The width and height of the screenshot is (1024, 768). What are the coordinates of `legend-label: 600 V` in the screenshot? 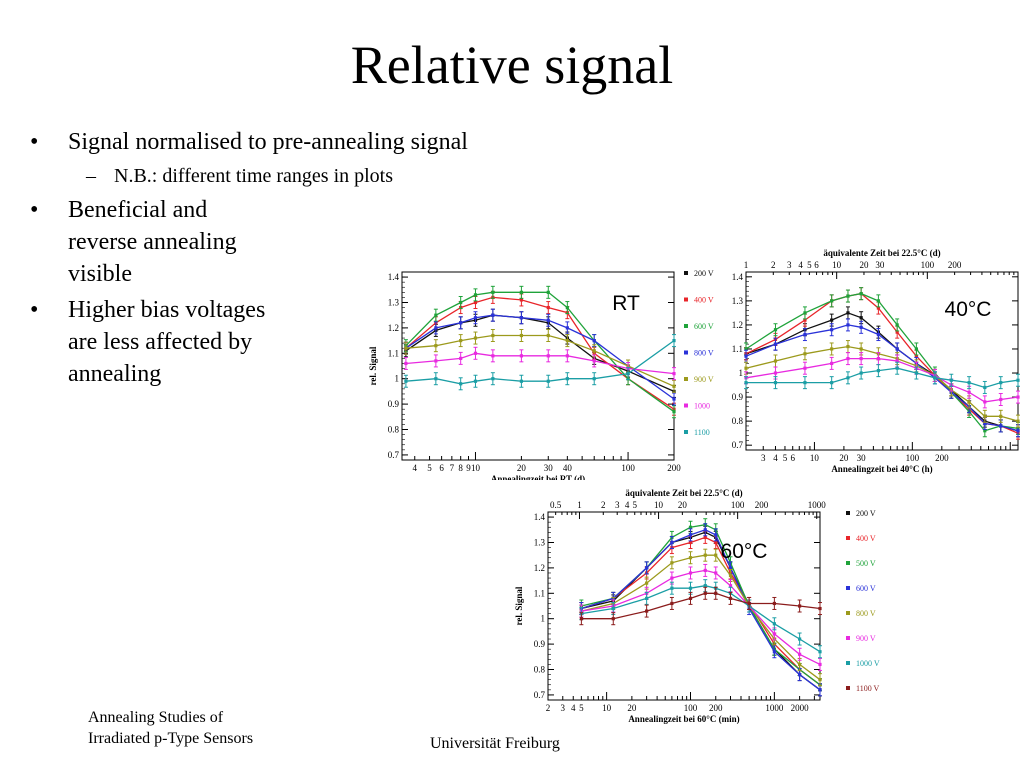 It's located at (704, 326).